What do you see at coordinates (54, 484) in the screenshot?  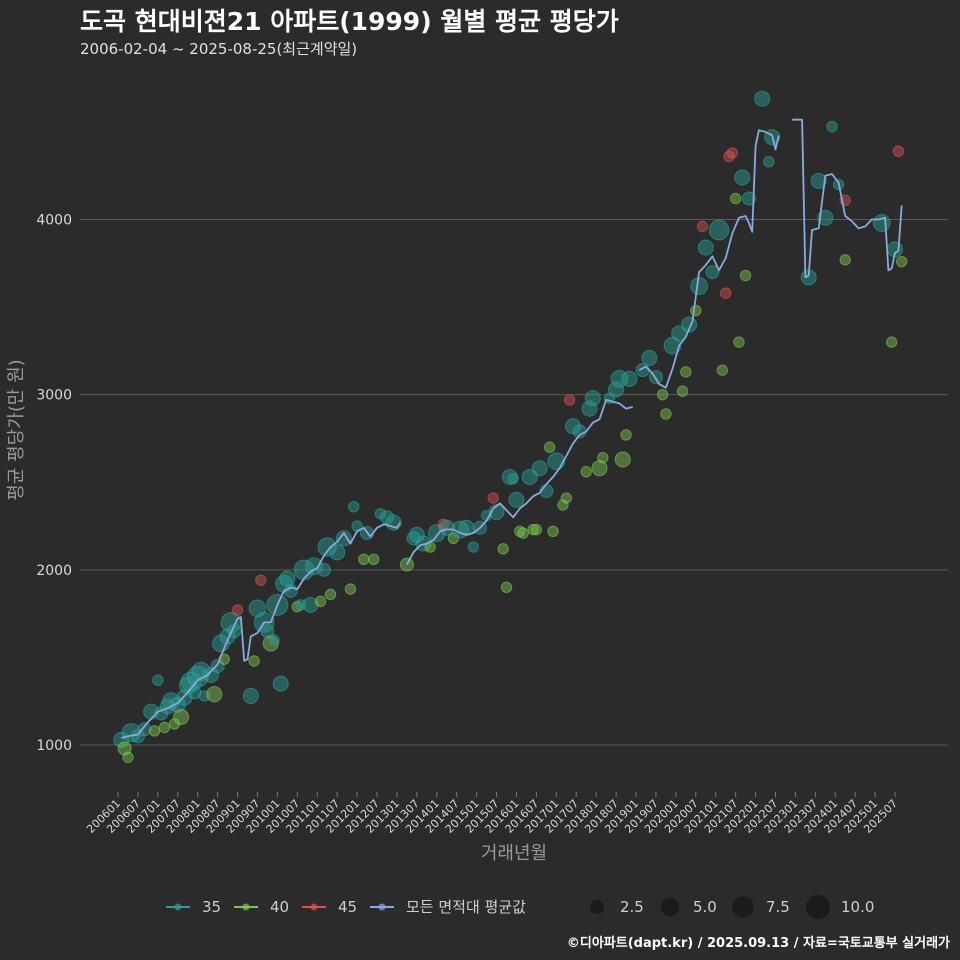 I see `y-tick-labels: 1000 2000 3000 4000` at bounding box center [54, 484].